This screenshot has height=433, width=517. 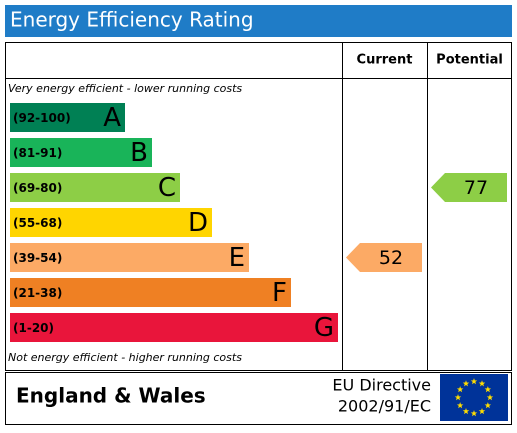 I want to click on band-letter: D, so click(x=198, y=223).